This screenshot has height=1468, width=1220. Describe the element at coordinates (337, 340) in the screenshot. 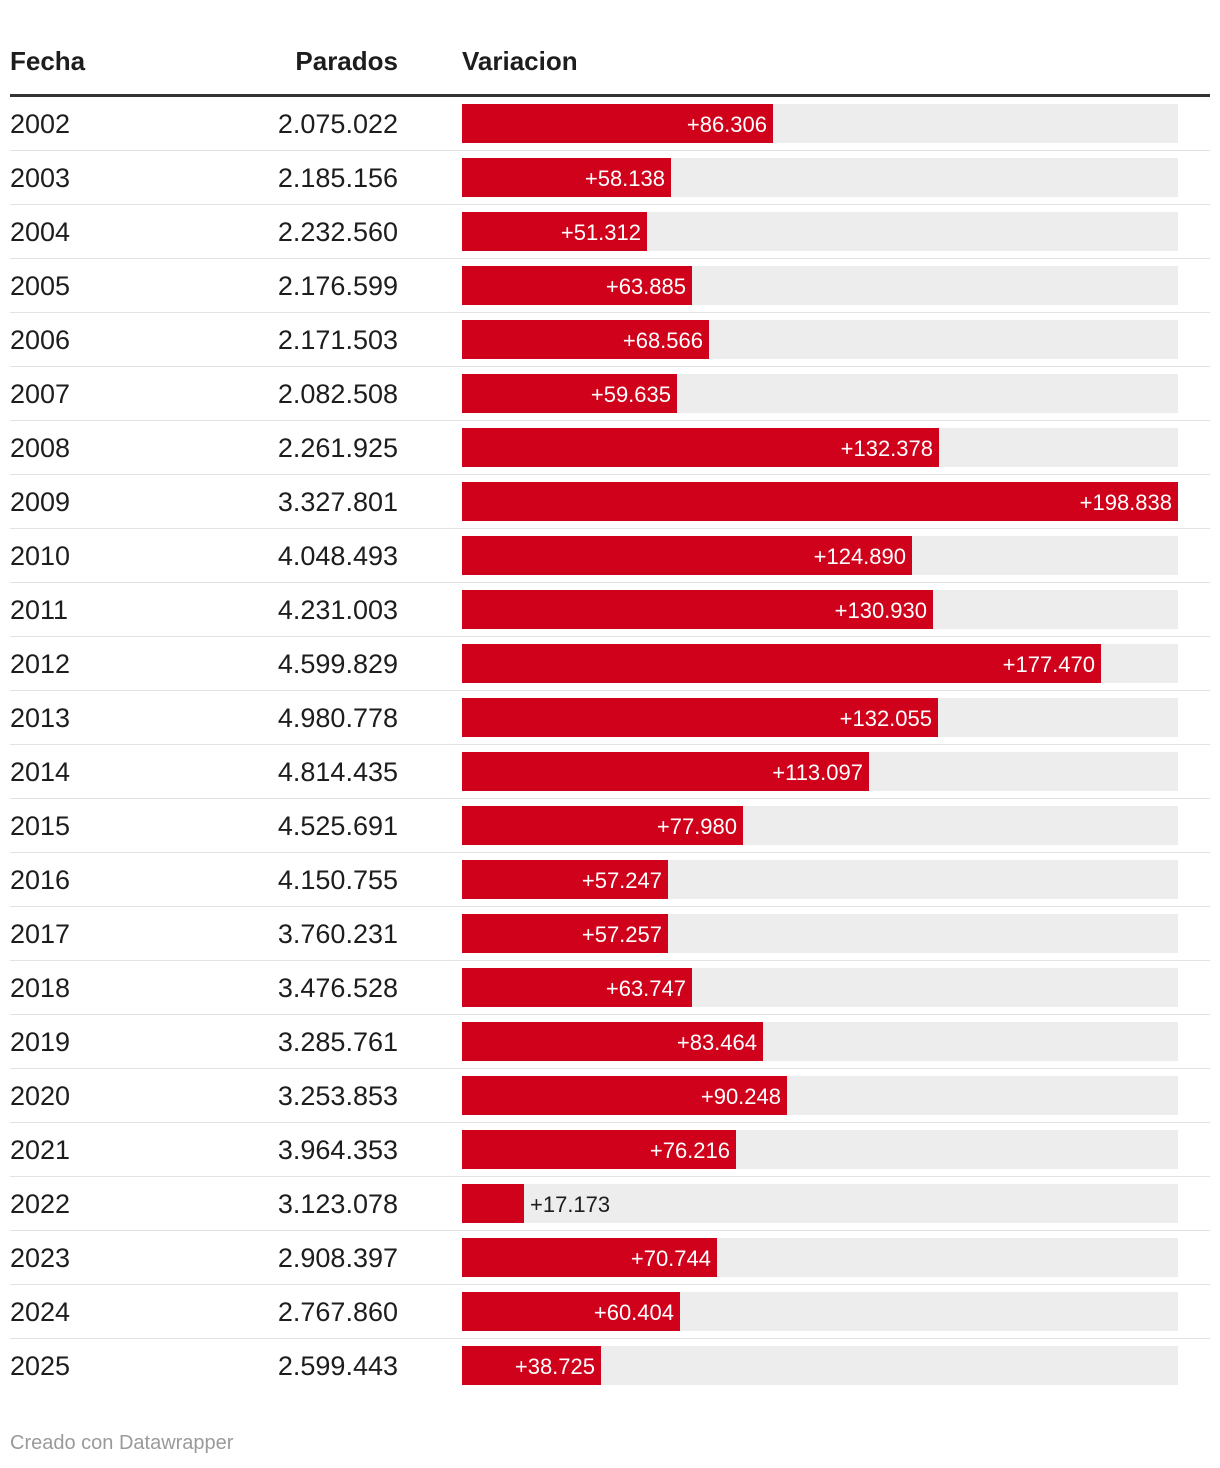

I see `cell-parados: 2.171.503` at that location.